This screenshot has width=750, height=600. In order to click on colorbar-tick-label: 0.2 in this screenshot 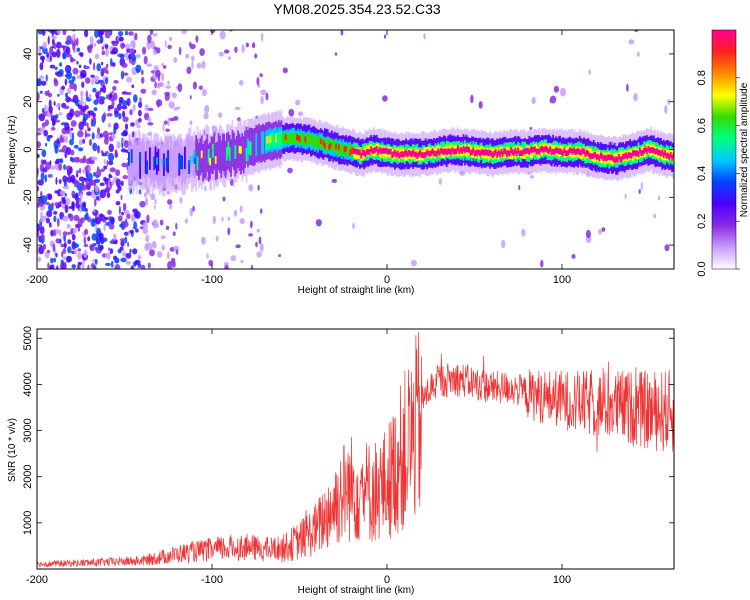, I will do `click(702, 221)`.